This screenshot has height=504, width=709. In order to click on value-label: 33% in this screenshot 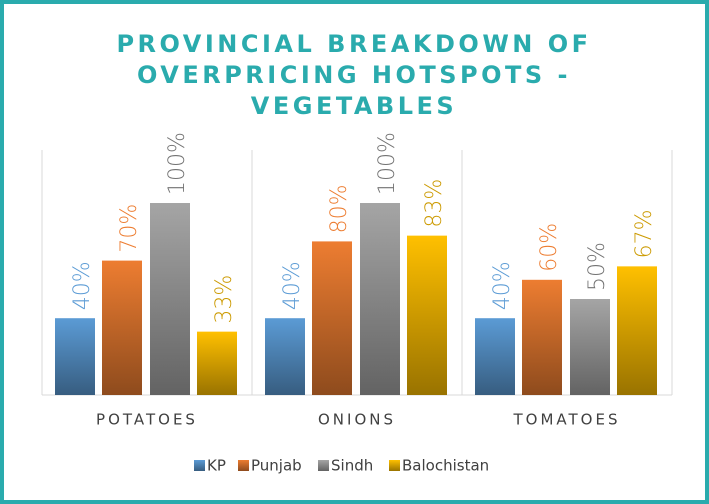, I will do `click(224, 299)`.